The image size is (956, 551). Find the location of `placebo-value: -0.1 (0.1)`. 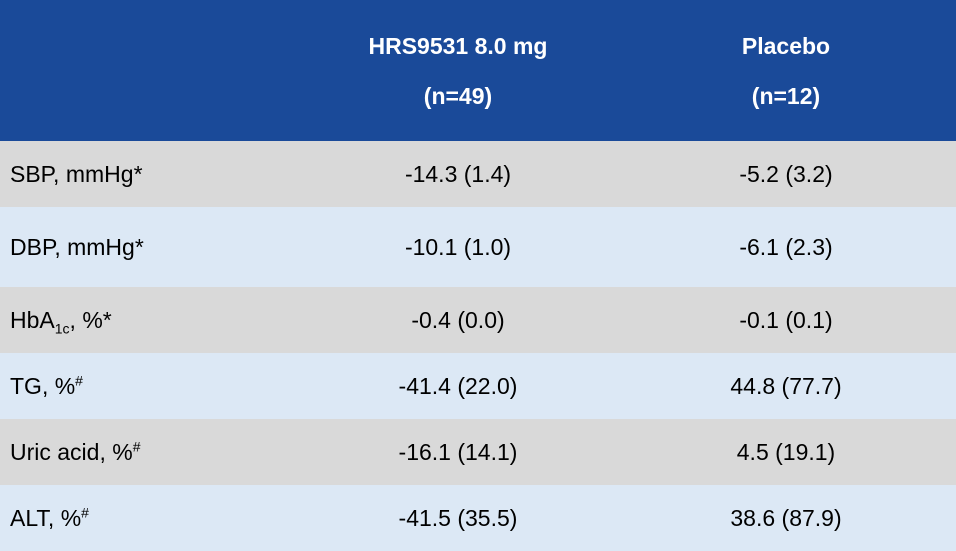

placebo-value: -0.1 (0.1) is located at coordinates (786, 319).